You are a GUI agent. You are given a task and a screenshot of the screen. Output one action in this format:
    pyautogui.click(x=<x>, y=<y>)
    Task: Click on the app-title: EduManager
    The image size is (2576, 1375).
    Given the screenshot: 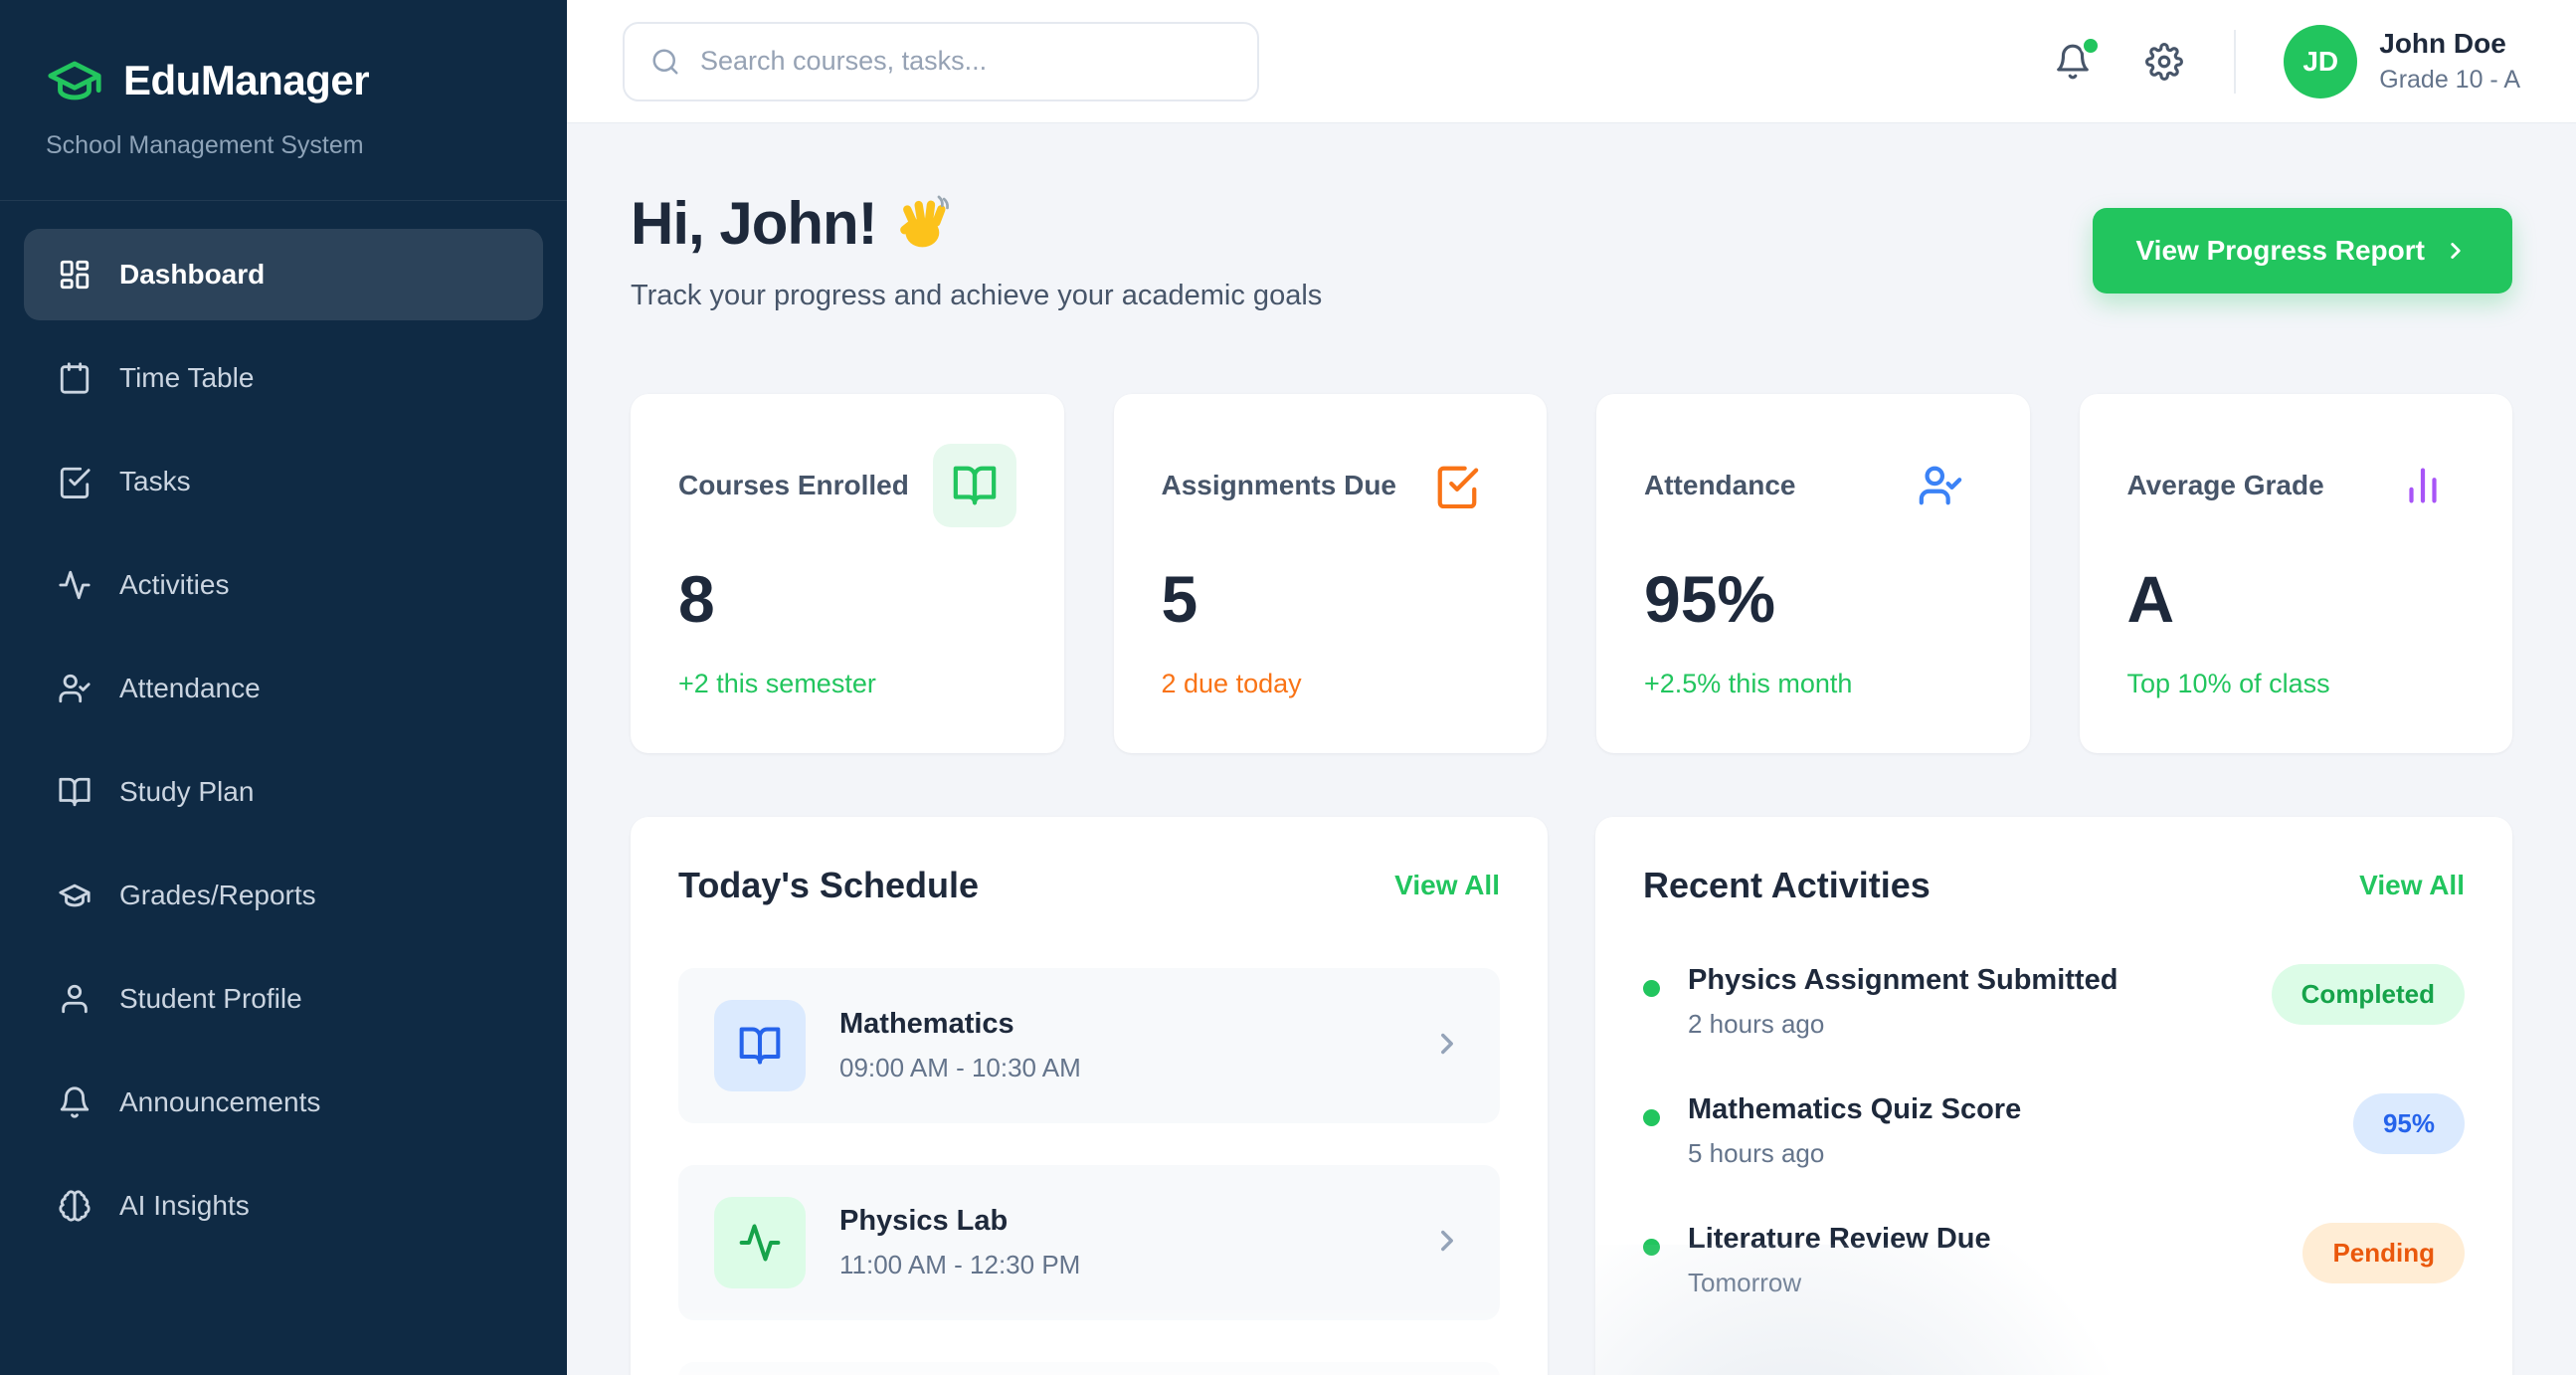 What is the action you would take?
    pyautogui.click(x=246, y=80)
    